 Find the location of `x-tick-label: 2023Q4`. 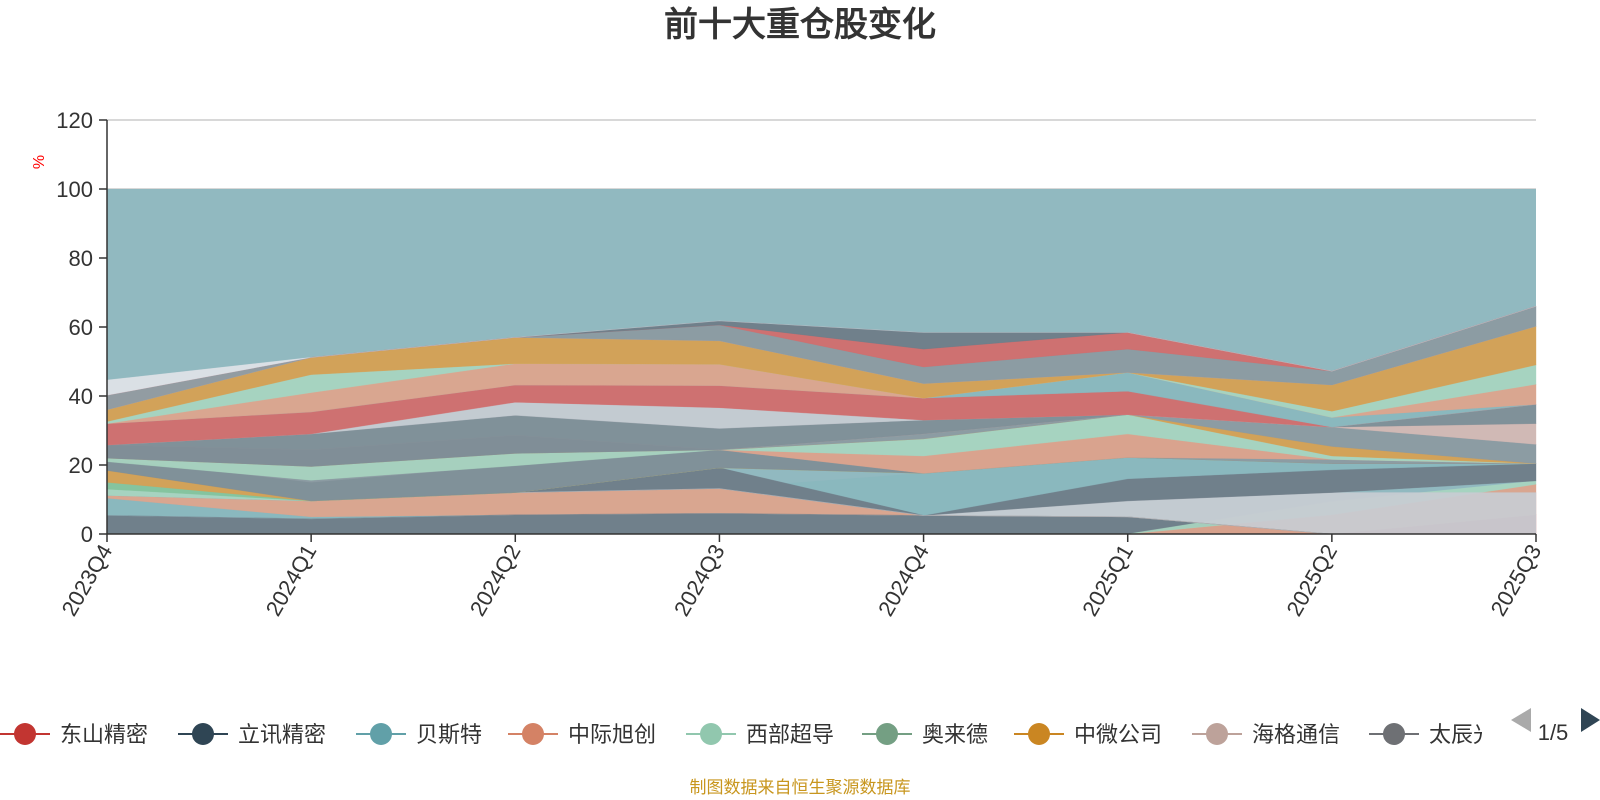

x-tick-label: 2023Q4 is located at coordinates (87, 580).